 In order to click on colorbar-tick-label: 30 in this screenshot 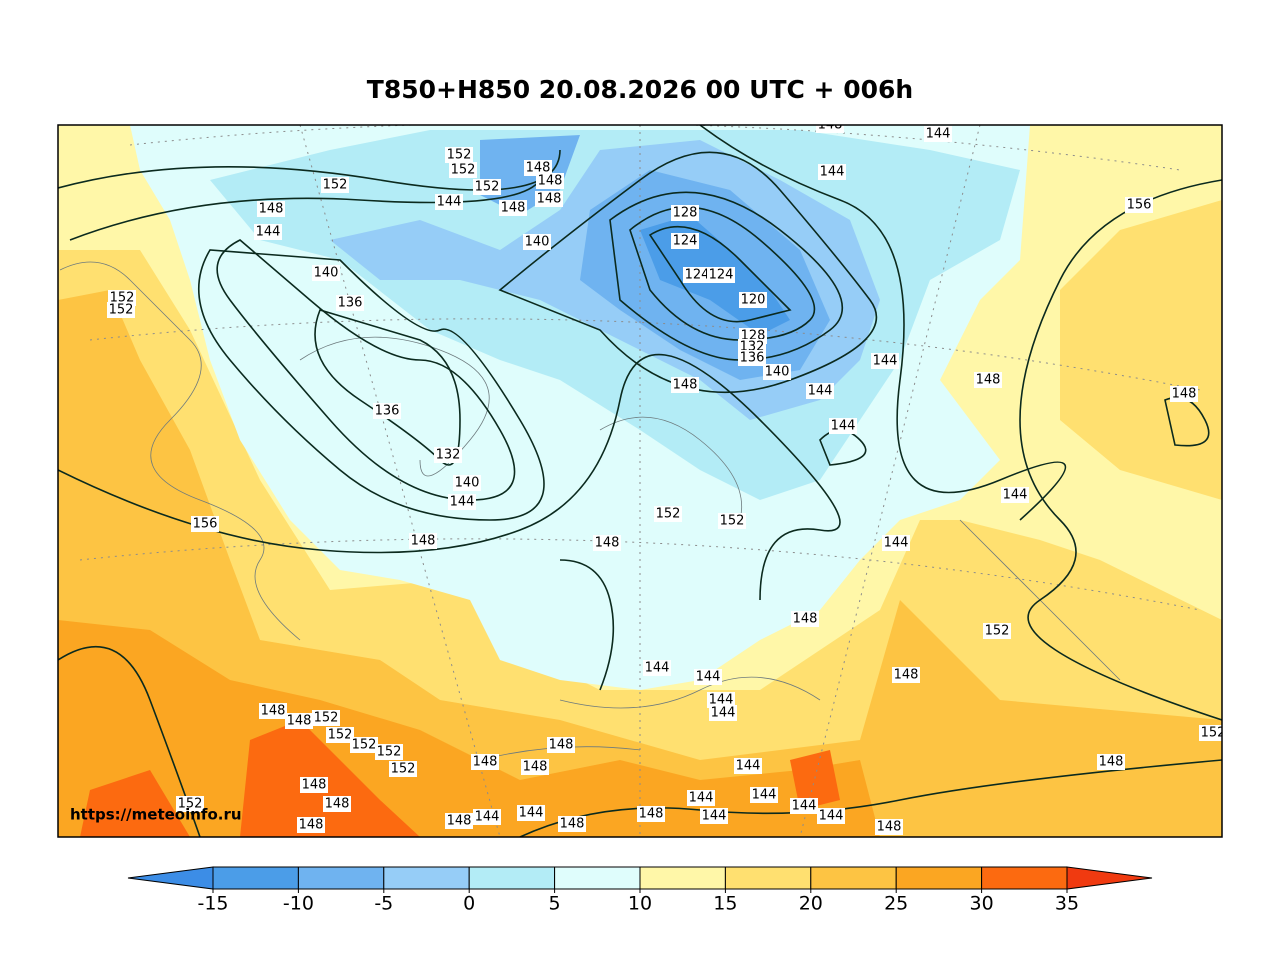, I will do `click(982, 904)`.